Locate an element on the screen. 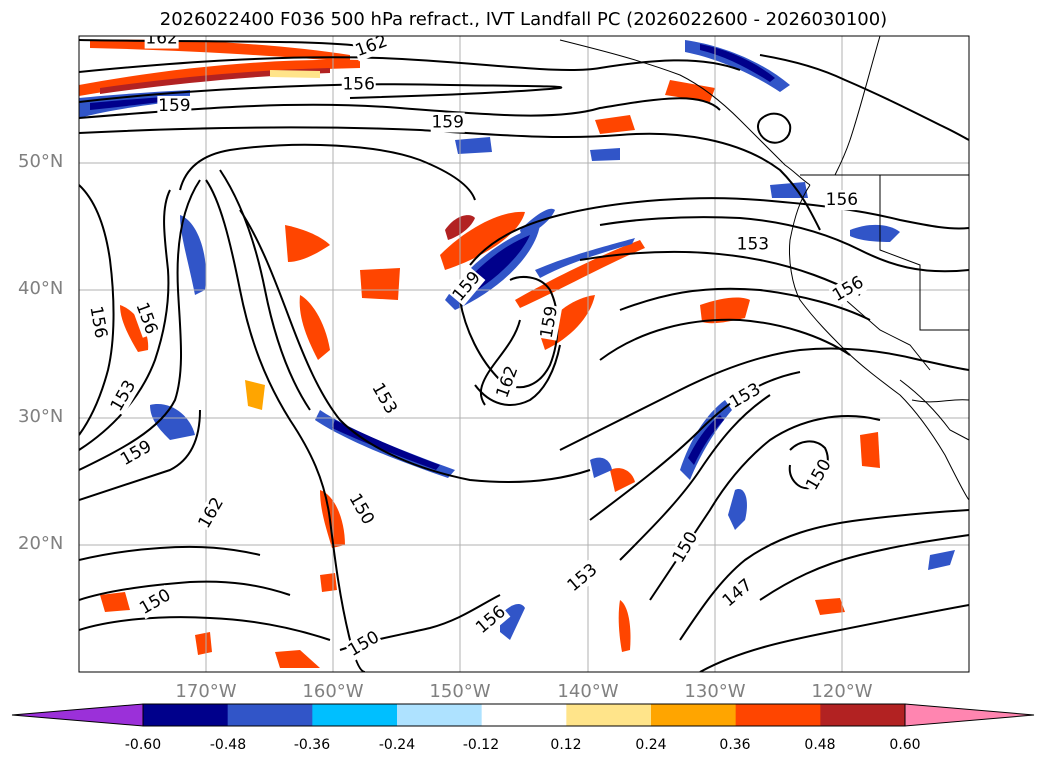  lon-label-170w: 170°W is located at coordinates (206, 691).